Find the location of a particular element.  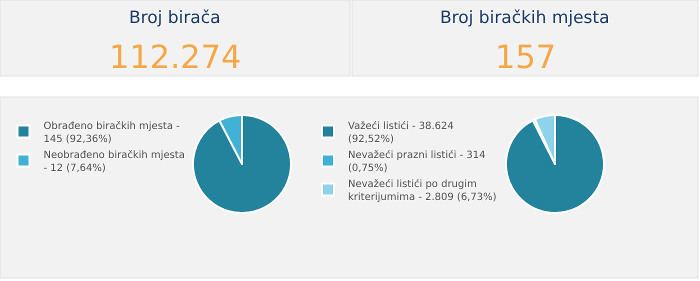

legend-label: Nevažeći prazni listići - 314 (0,75%) is located at coordinates (417, 162).